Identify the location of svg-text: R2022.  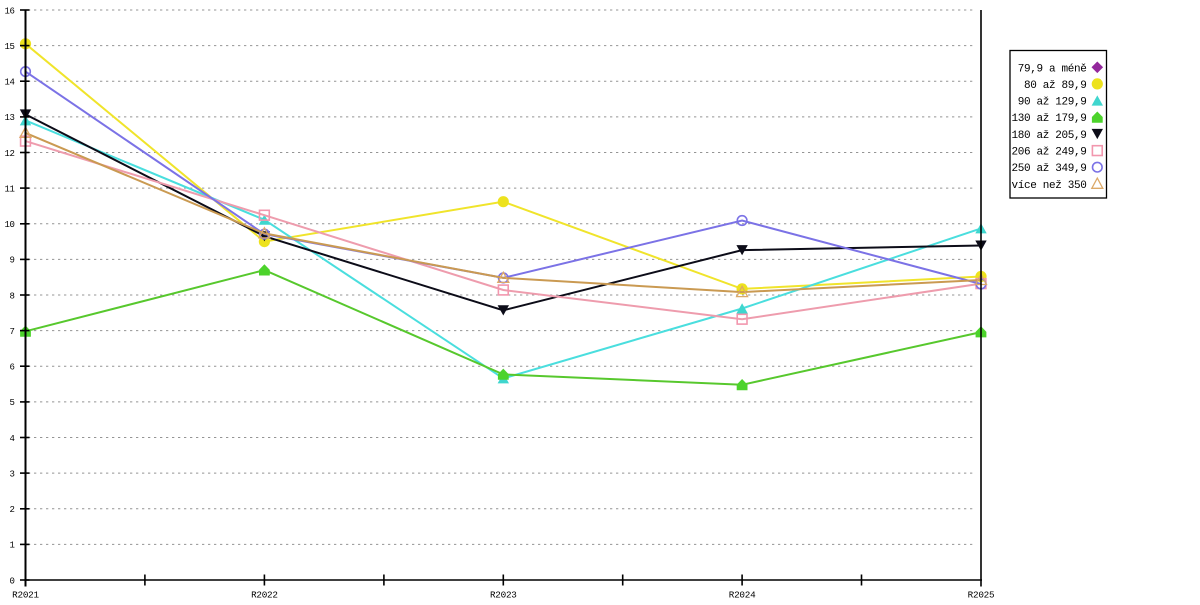
(264, 595).